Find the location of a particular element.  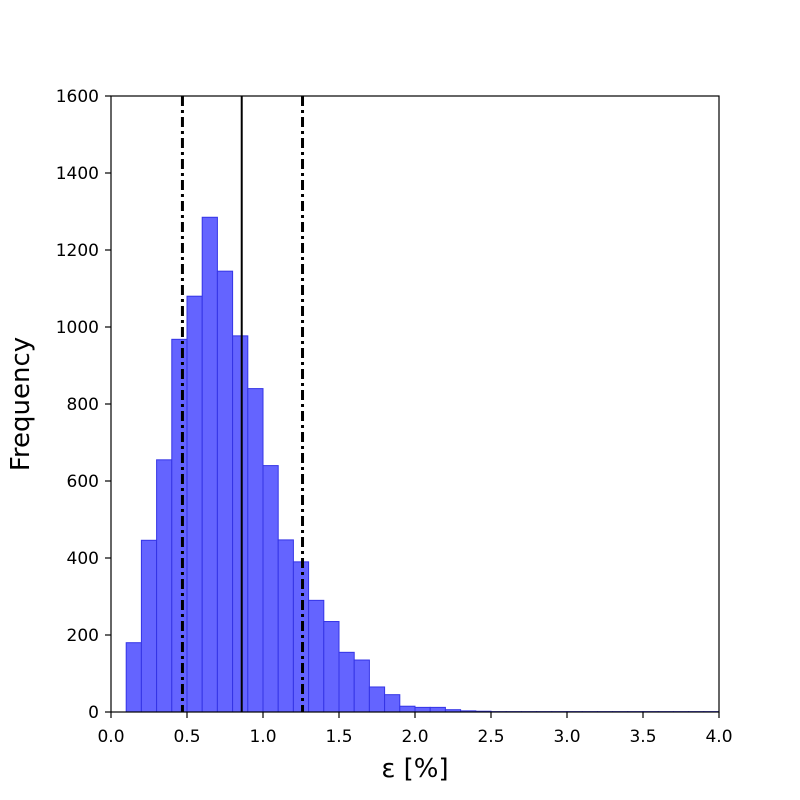

x-tick-label: 3.0 is located at coordinates (566, 737).